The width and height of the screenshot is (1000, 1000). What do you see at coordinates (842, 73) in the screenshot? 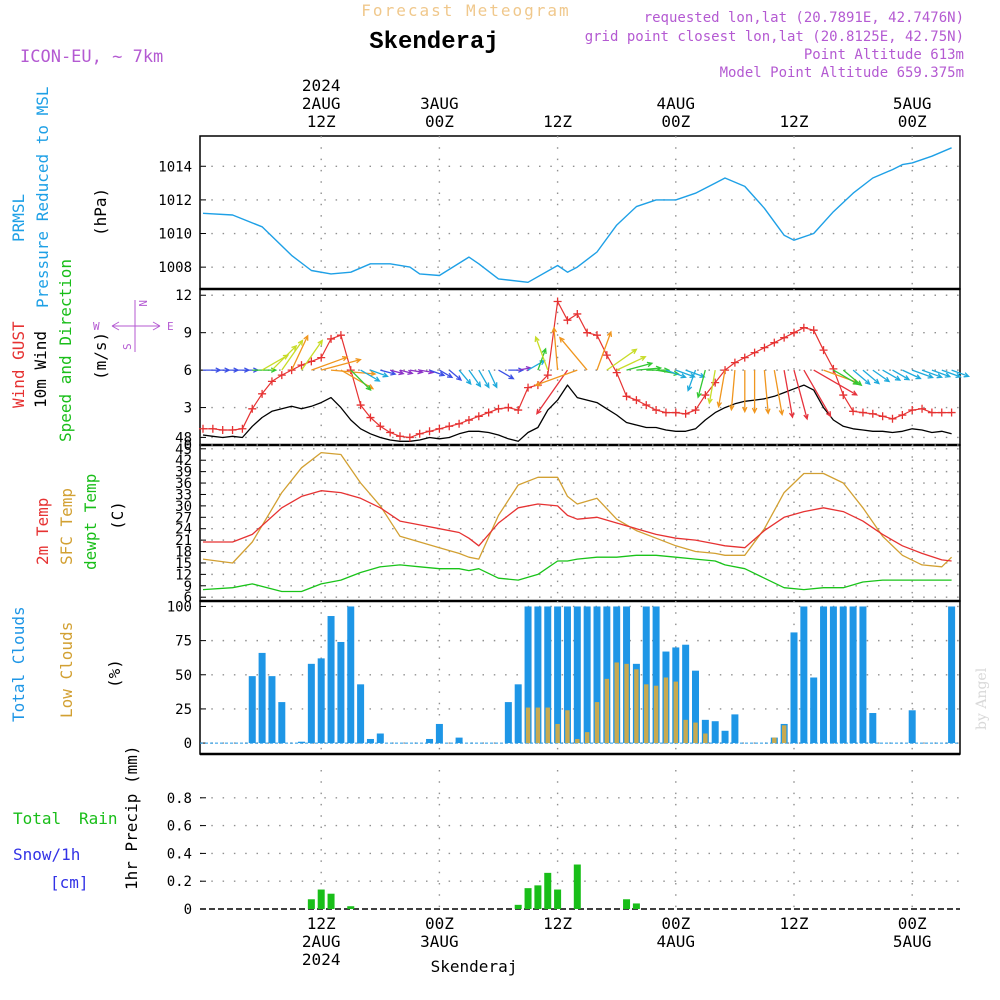
I see `info-model-altitude: Model Point Altitude 659.375m` at bounding box center [842, 73].